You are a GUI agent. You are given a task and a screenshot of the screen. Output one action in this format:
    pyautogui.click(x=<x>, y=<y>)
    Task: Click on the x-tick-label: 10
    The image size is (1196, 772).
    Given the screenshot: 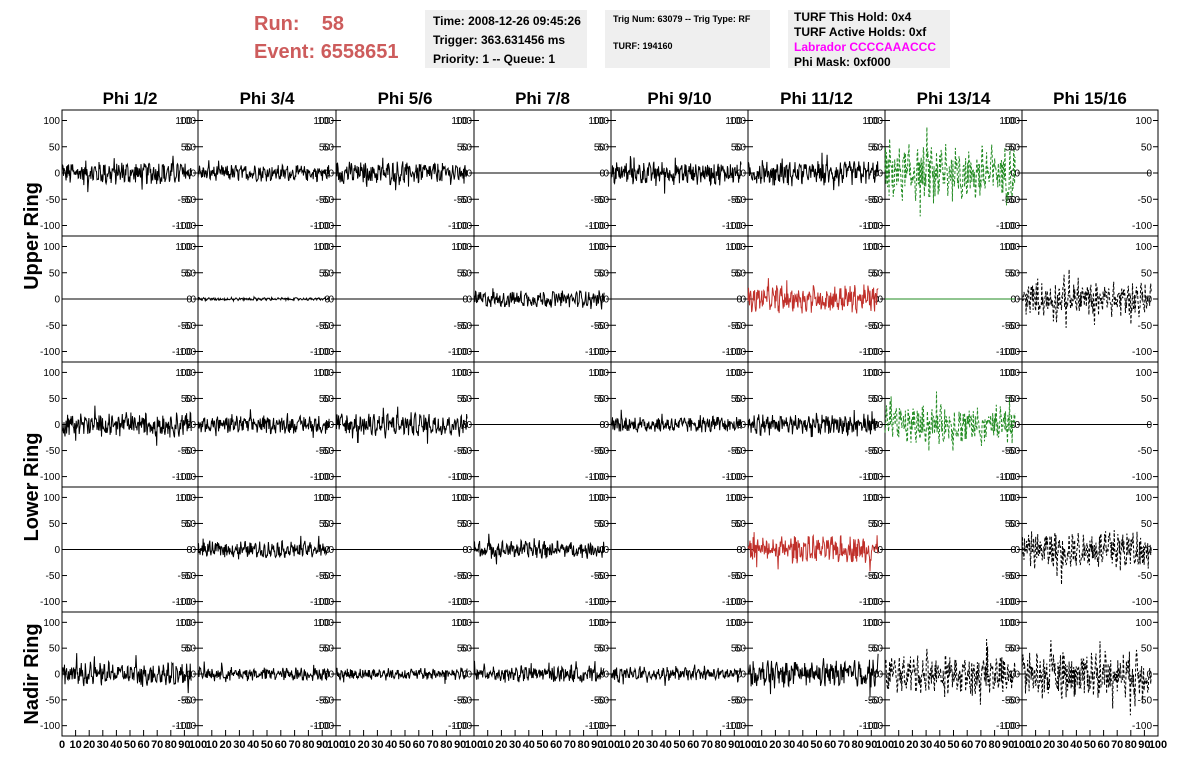 What is the action you would take?
    pyautogui.click(x=899, y=745)
    